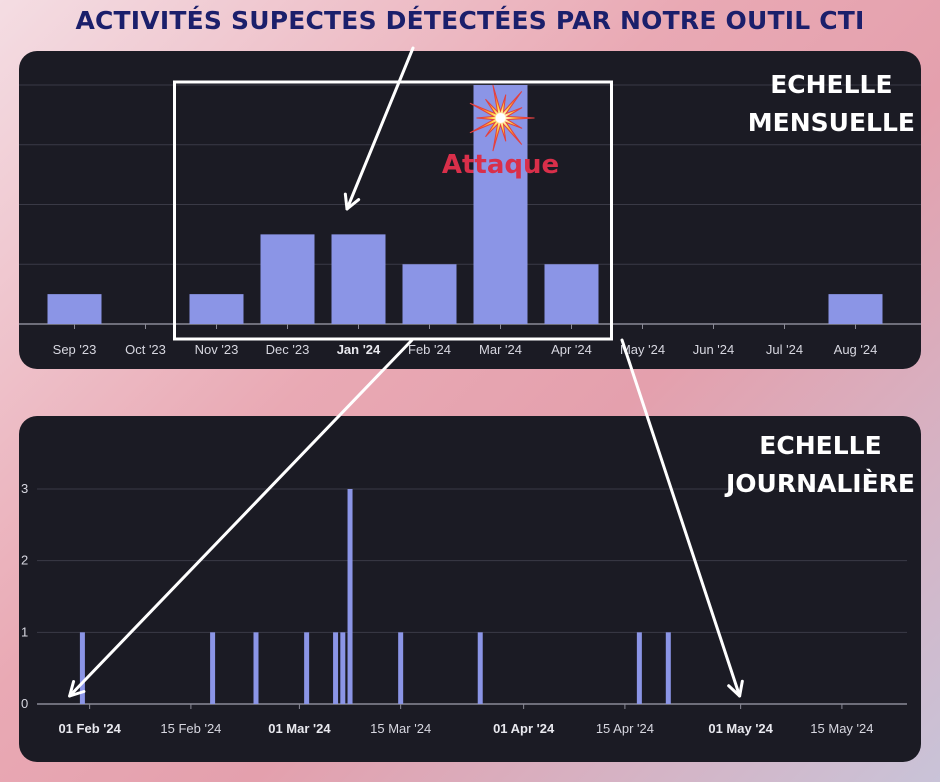 The height and width of the screenshot is (782, 940). I want to click on x-tick-label: Dec '23, so click(288, 349).